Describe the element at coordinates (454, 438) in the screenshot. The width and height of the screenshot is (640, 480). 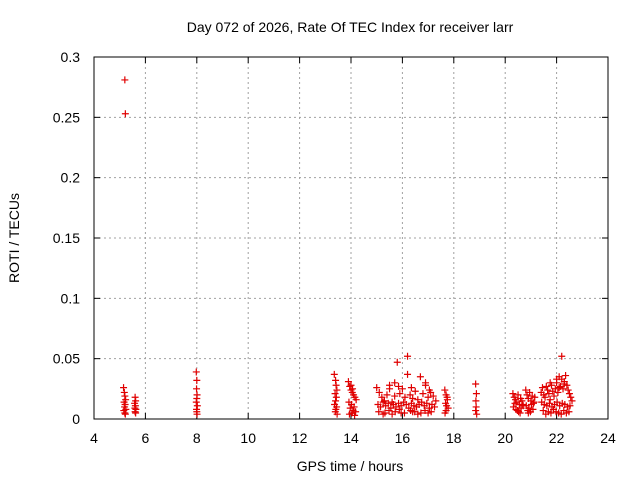
I see `x-tick-label: 18` at that location.